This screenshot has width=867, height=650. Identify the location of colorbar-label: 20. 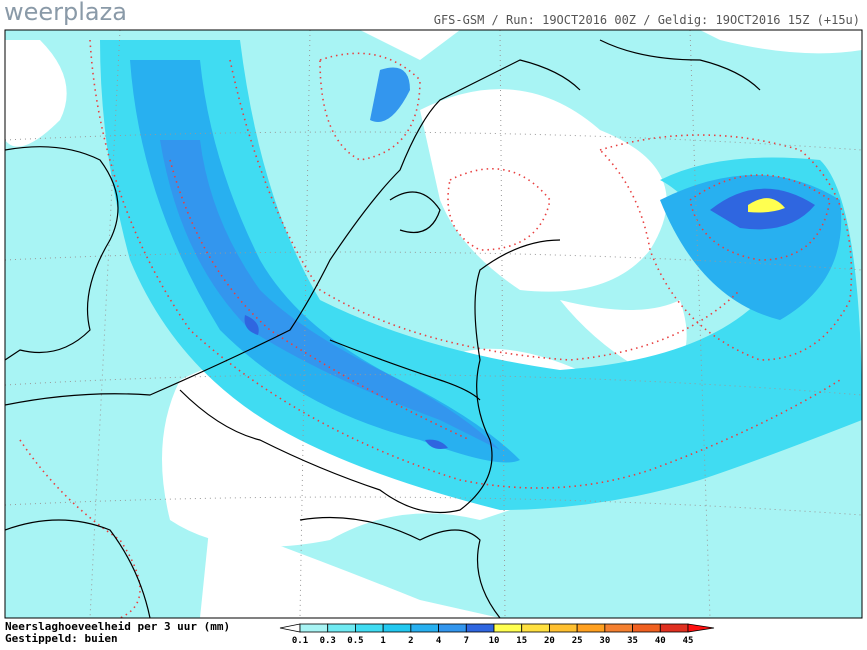
(549, 641).